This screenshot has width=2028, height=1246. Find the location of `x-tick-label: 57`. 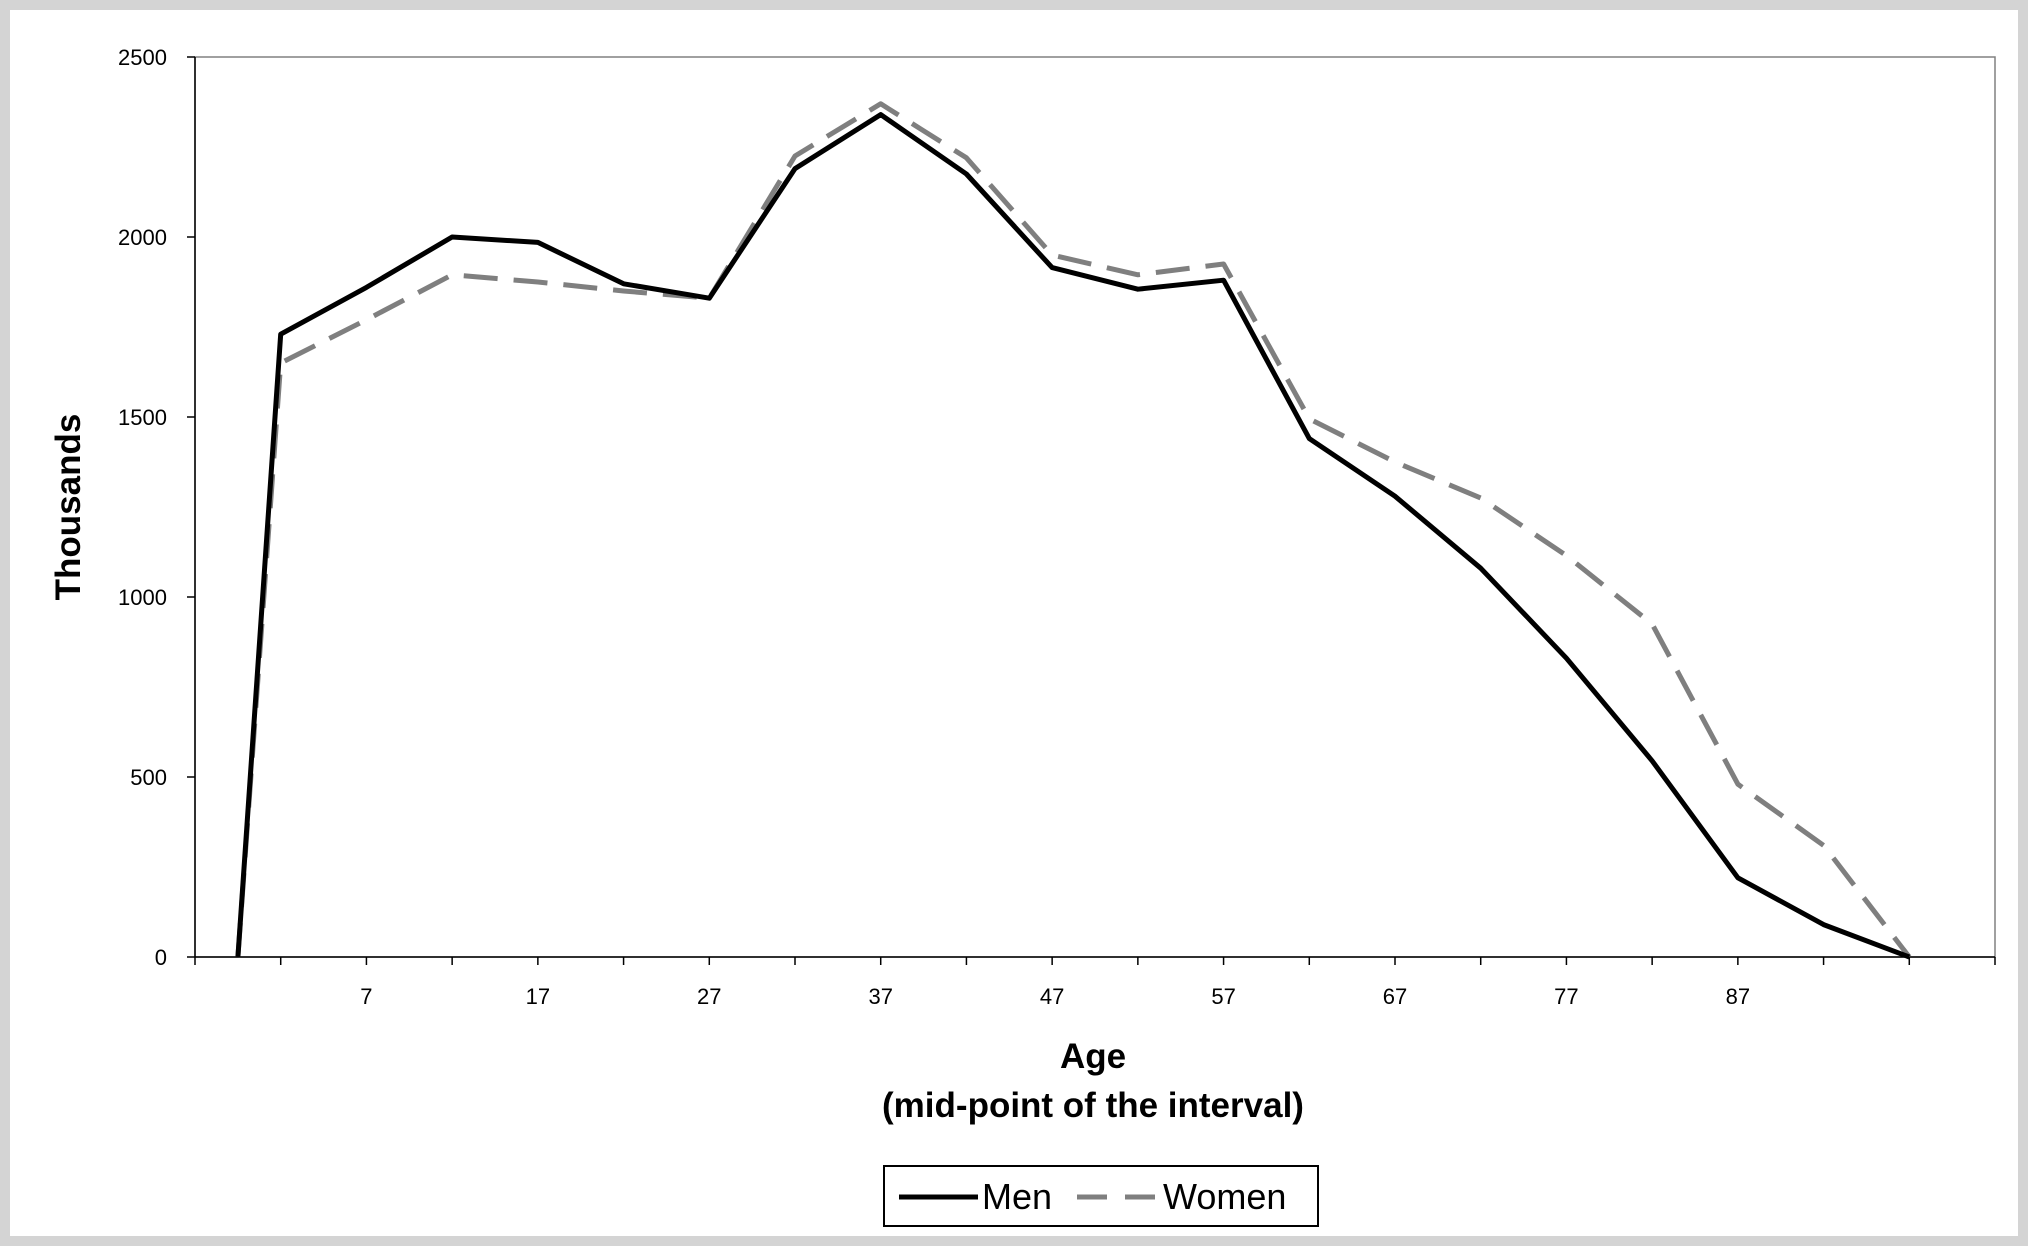

x-tick-label: 57 is located at coordinates (1223, 996).